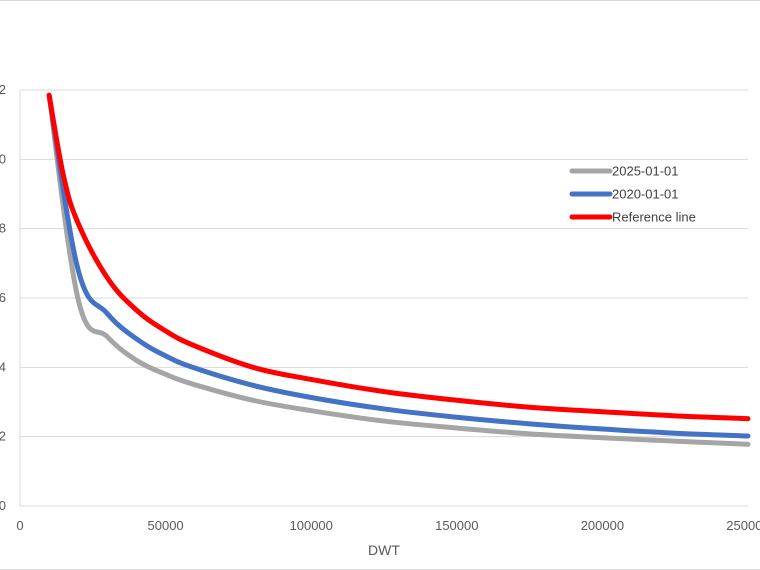 This screenshot has height=570, width=760. Describe the element at coordinates (645, 171) in the screenshot. I see `legend-label-0: 2025-01-01` at that location.